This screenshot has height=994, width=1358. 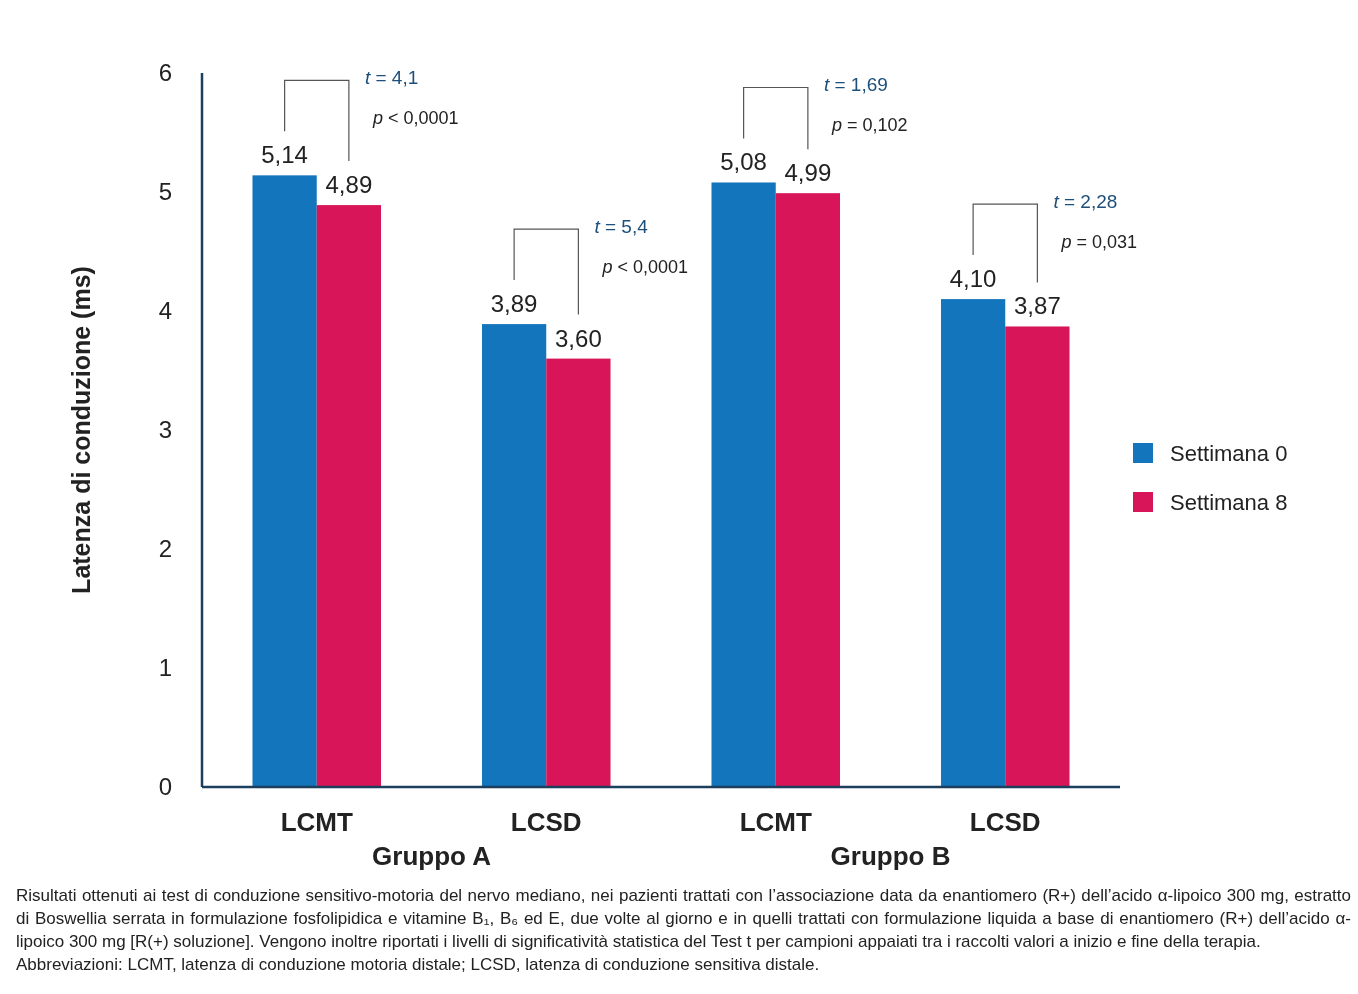 What do you see at coordinates (1229, 453) in the screenshot?
I see `legend-label: Settimana 0` at bounding box center [1229, 453].